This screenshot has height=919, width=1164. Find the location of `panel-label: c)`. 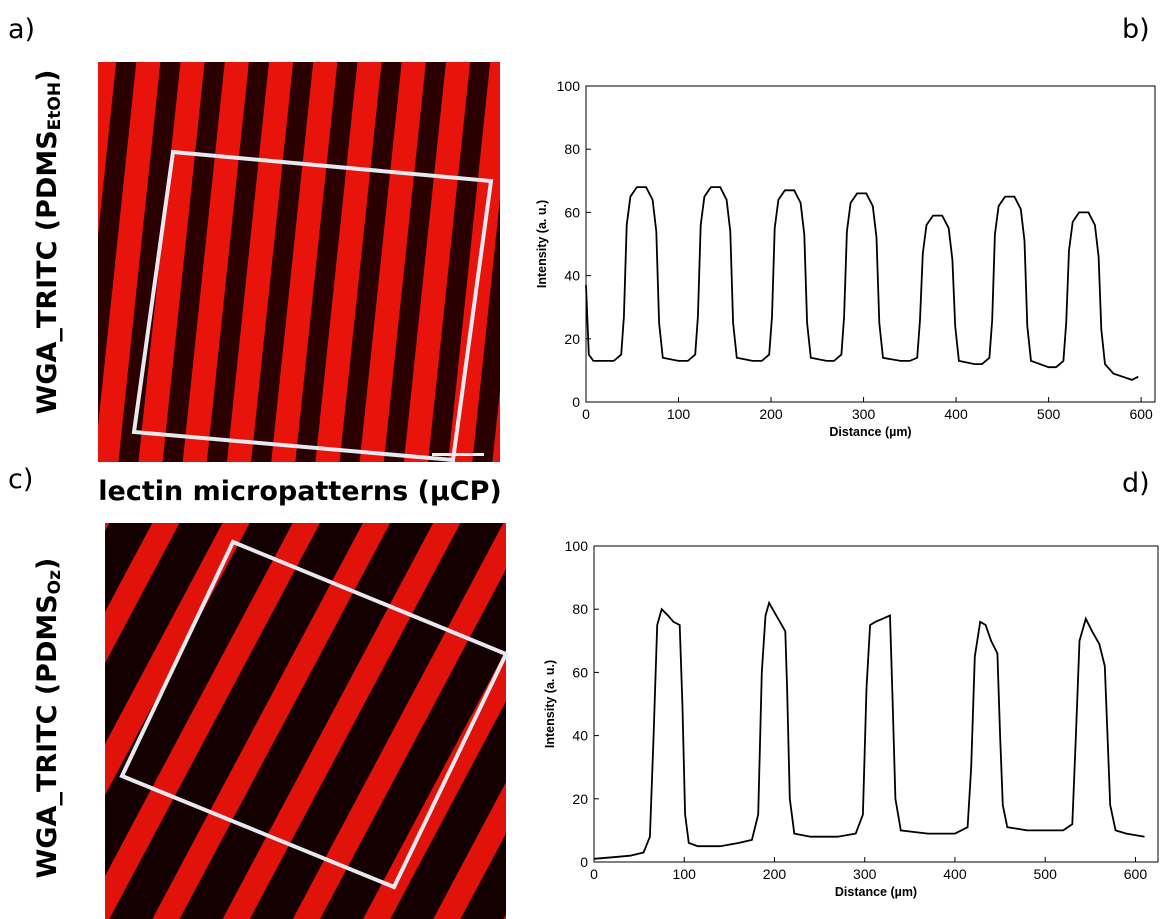

panel-label: c) is located at coordinates (20, 479).